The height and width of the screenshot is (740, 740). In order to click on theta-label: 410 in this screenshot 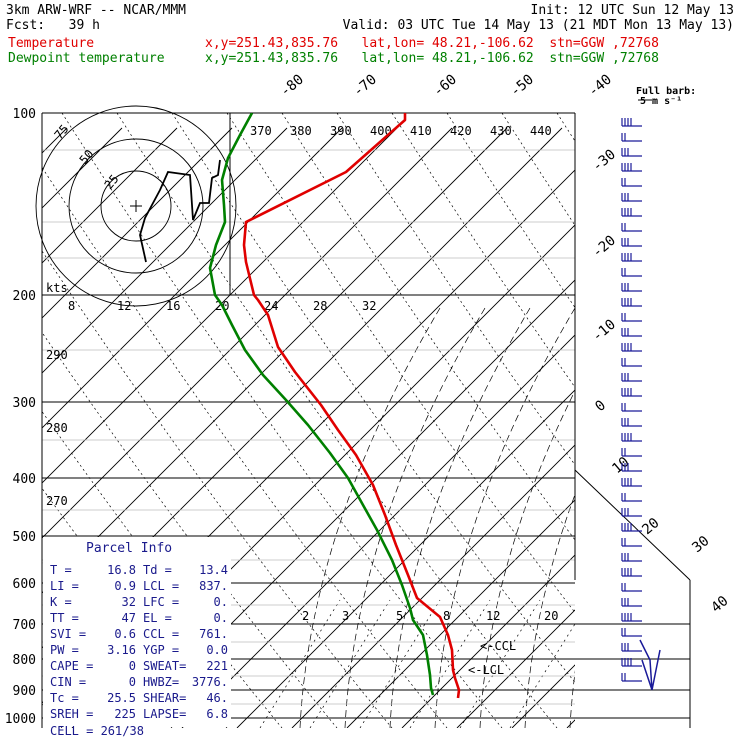, I will do `click(421, 131)`.